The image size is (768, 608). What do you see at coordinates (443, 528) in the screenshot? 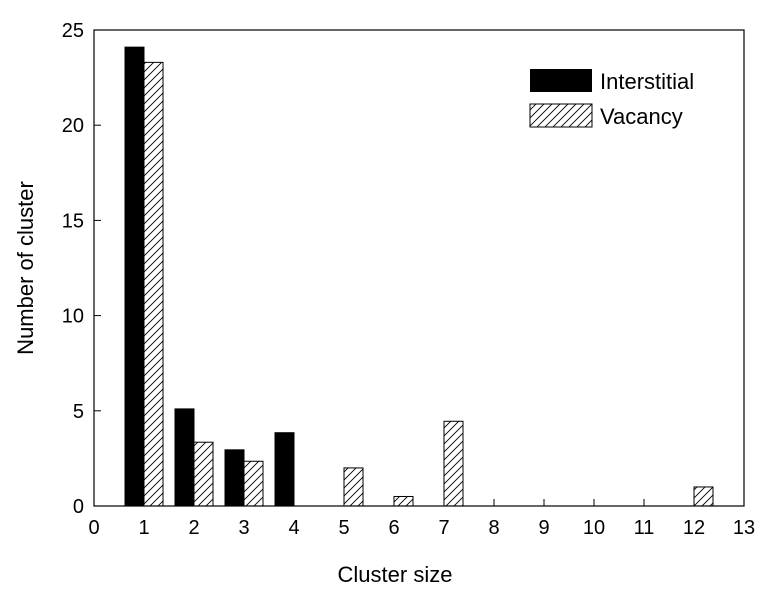
I see `x-tick-label-7: 7` at bounding box center [443, 528].